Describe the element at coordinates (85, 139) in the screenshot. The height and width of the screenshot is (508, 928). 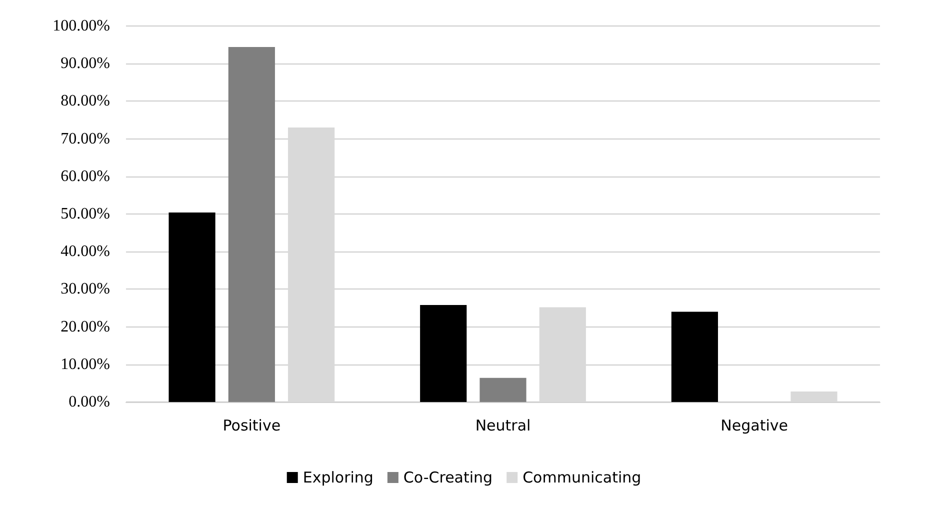
I see `y-tick-label: 70.00%` at that location.